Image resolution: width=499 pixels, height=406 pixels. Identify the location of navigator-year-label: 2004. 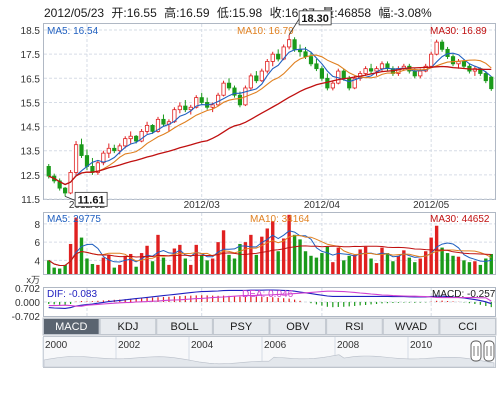
(202, 345).